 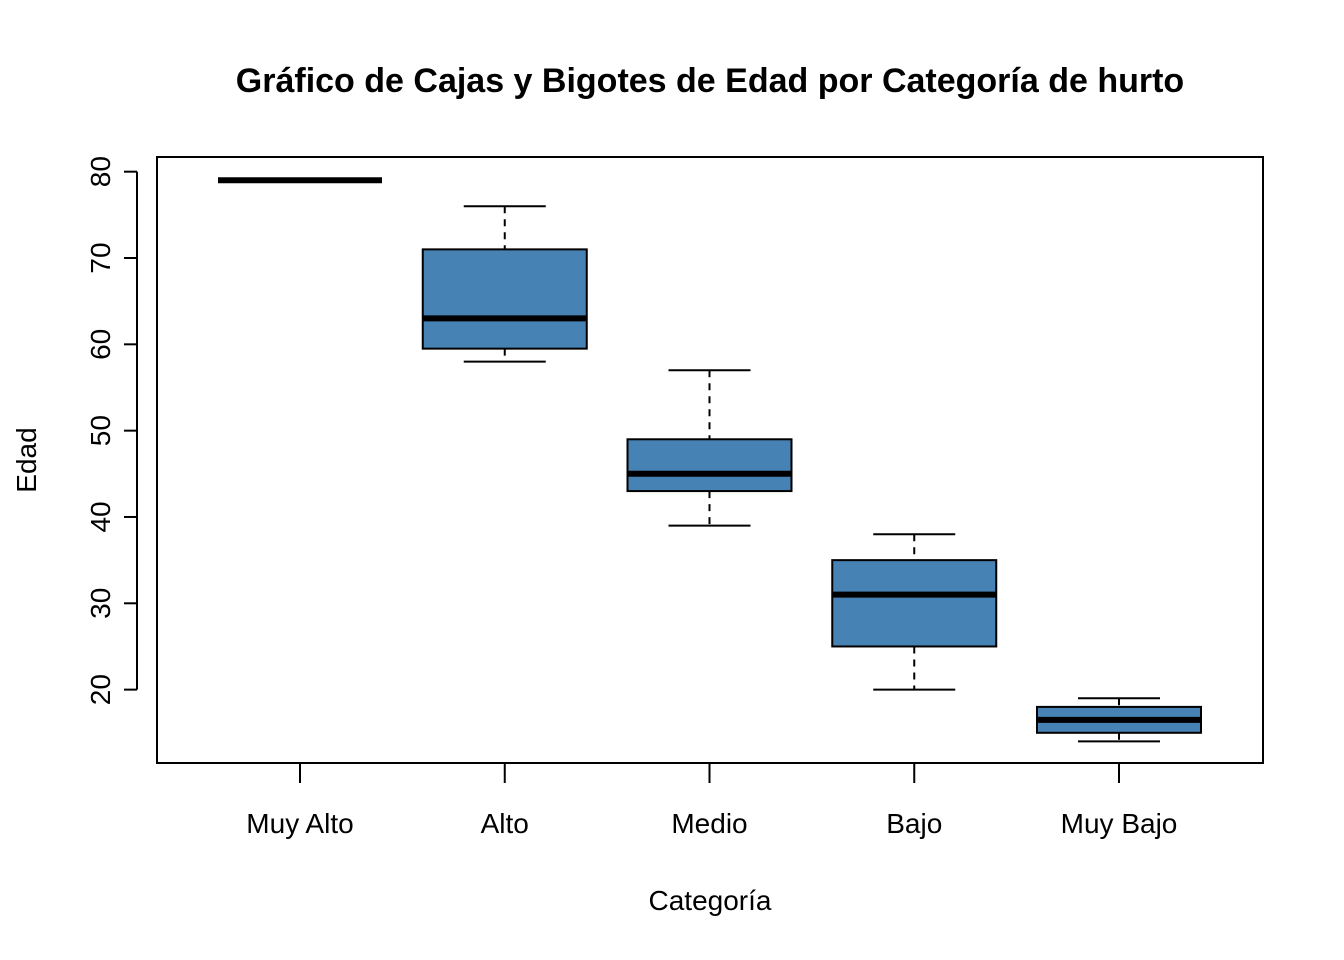 What do you see at coordinates (26, 459) in the screenshot?
I see `y-axis-label: Edad` at bounding box center [26, 459].